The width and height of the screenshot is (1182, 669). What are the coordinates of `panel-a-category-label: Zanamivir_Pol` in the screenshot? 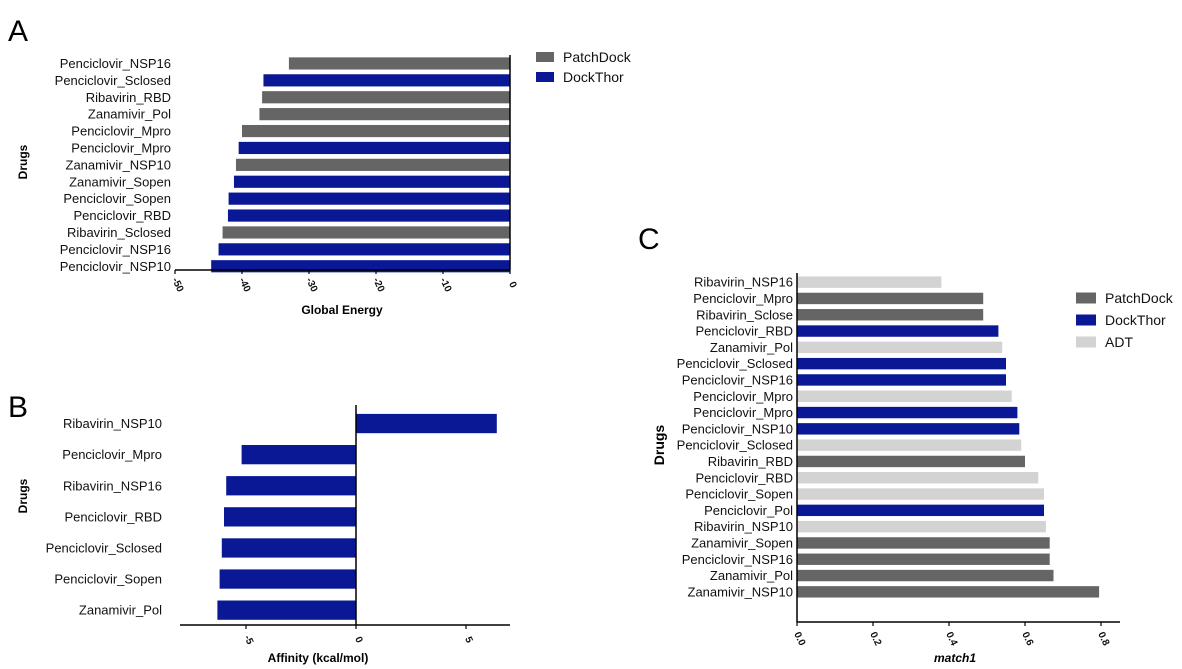 It's located at (129, 114).